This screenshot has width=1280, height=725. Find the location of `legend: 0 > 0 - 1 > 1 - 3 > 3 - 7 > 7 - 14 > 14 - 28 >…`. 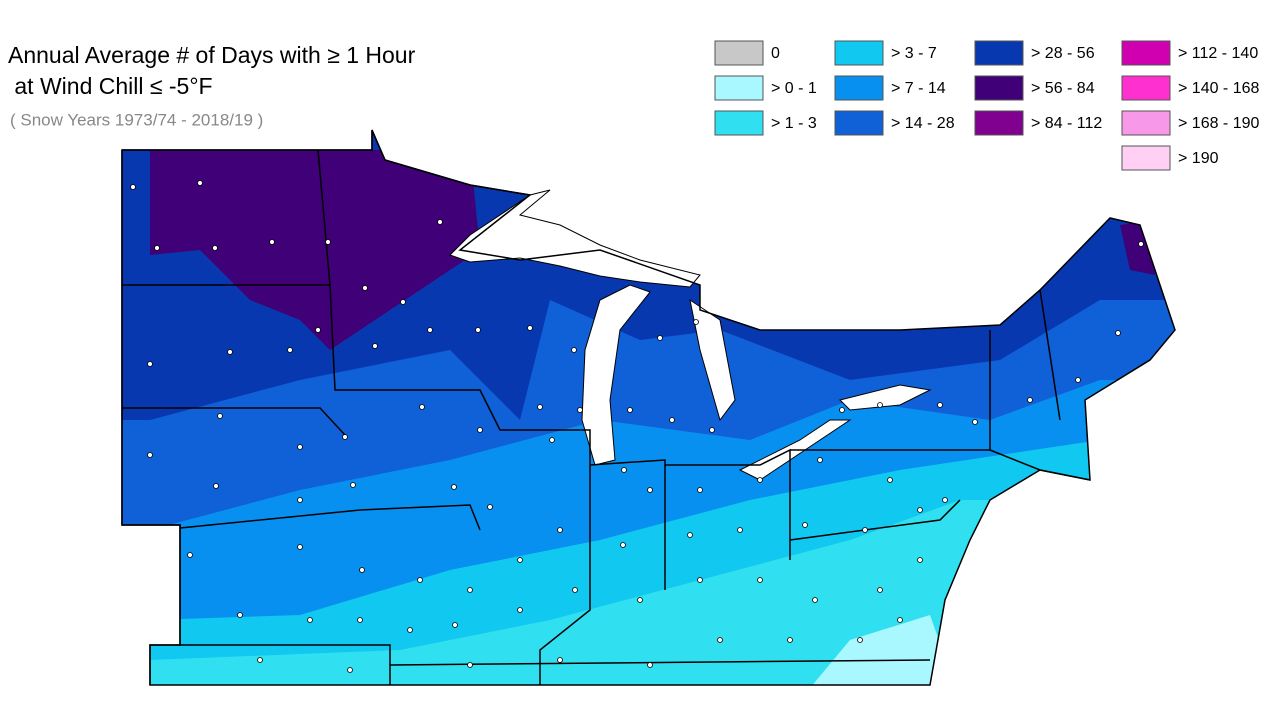

legend: 0 > 0 - 1 > 1 - 3 > 3 - 7 > 7 - 14 > 14 - 28 >… is located at coordinates (987, 105).